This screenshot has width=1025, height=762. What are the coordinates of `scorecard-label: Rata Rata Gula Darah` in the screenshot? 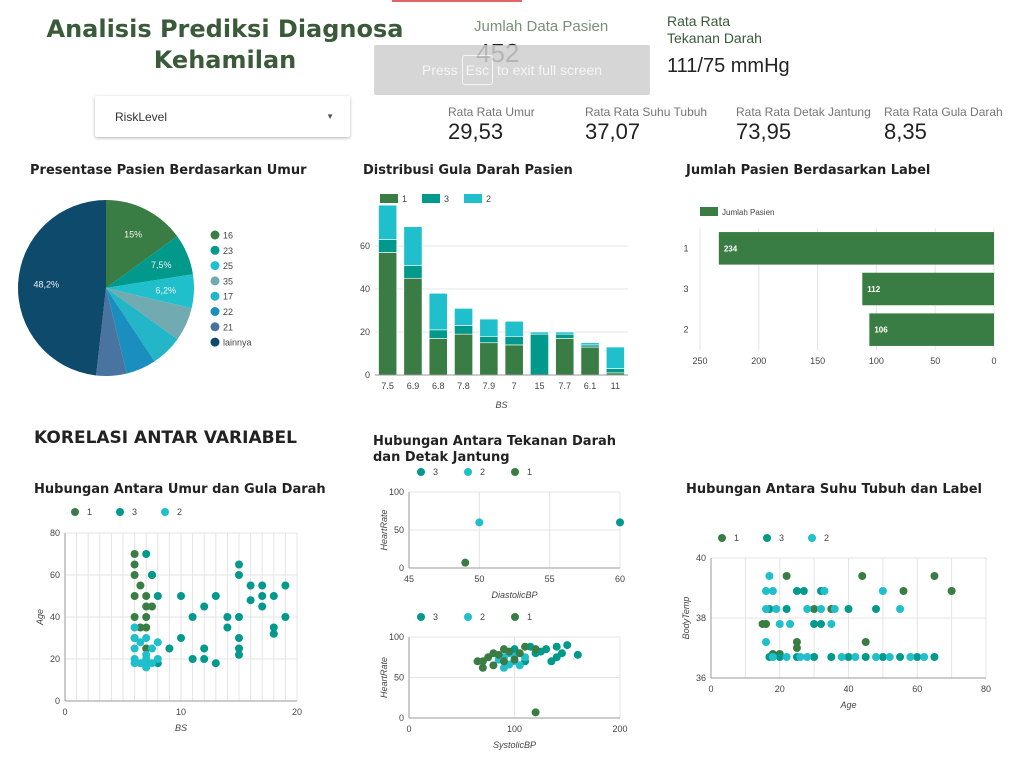 It's located at (943, 112).